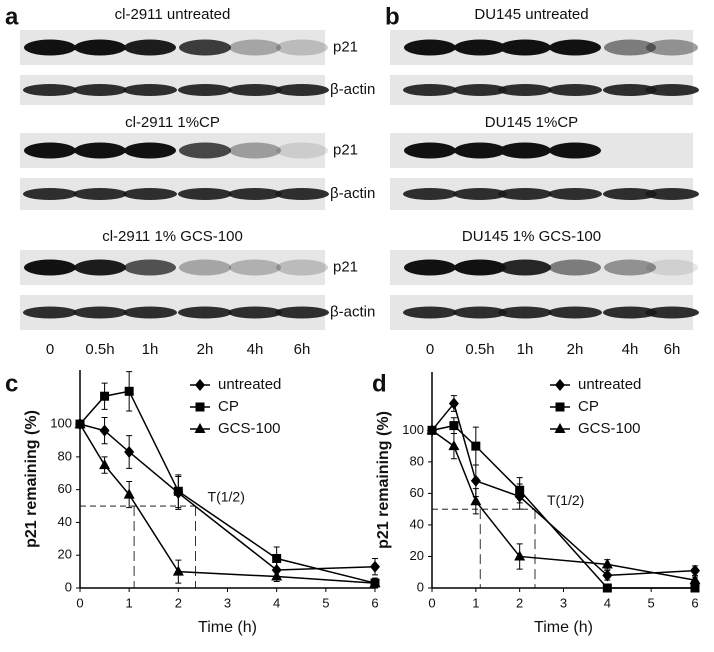 This screenshot has width=714, height=652. Describe the element at coordinates (352, 89) in the screenshot. I see `row-label: β-actin` at that location.